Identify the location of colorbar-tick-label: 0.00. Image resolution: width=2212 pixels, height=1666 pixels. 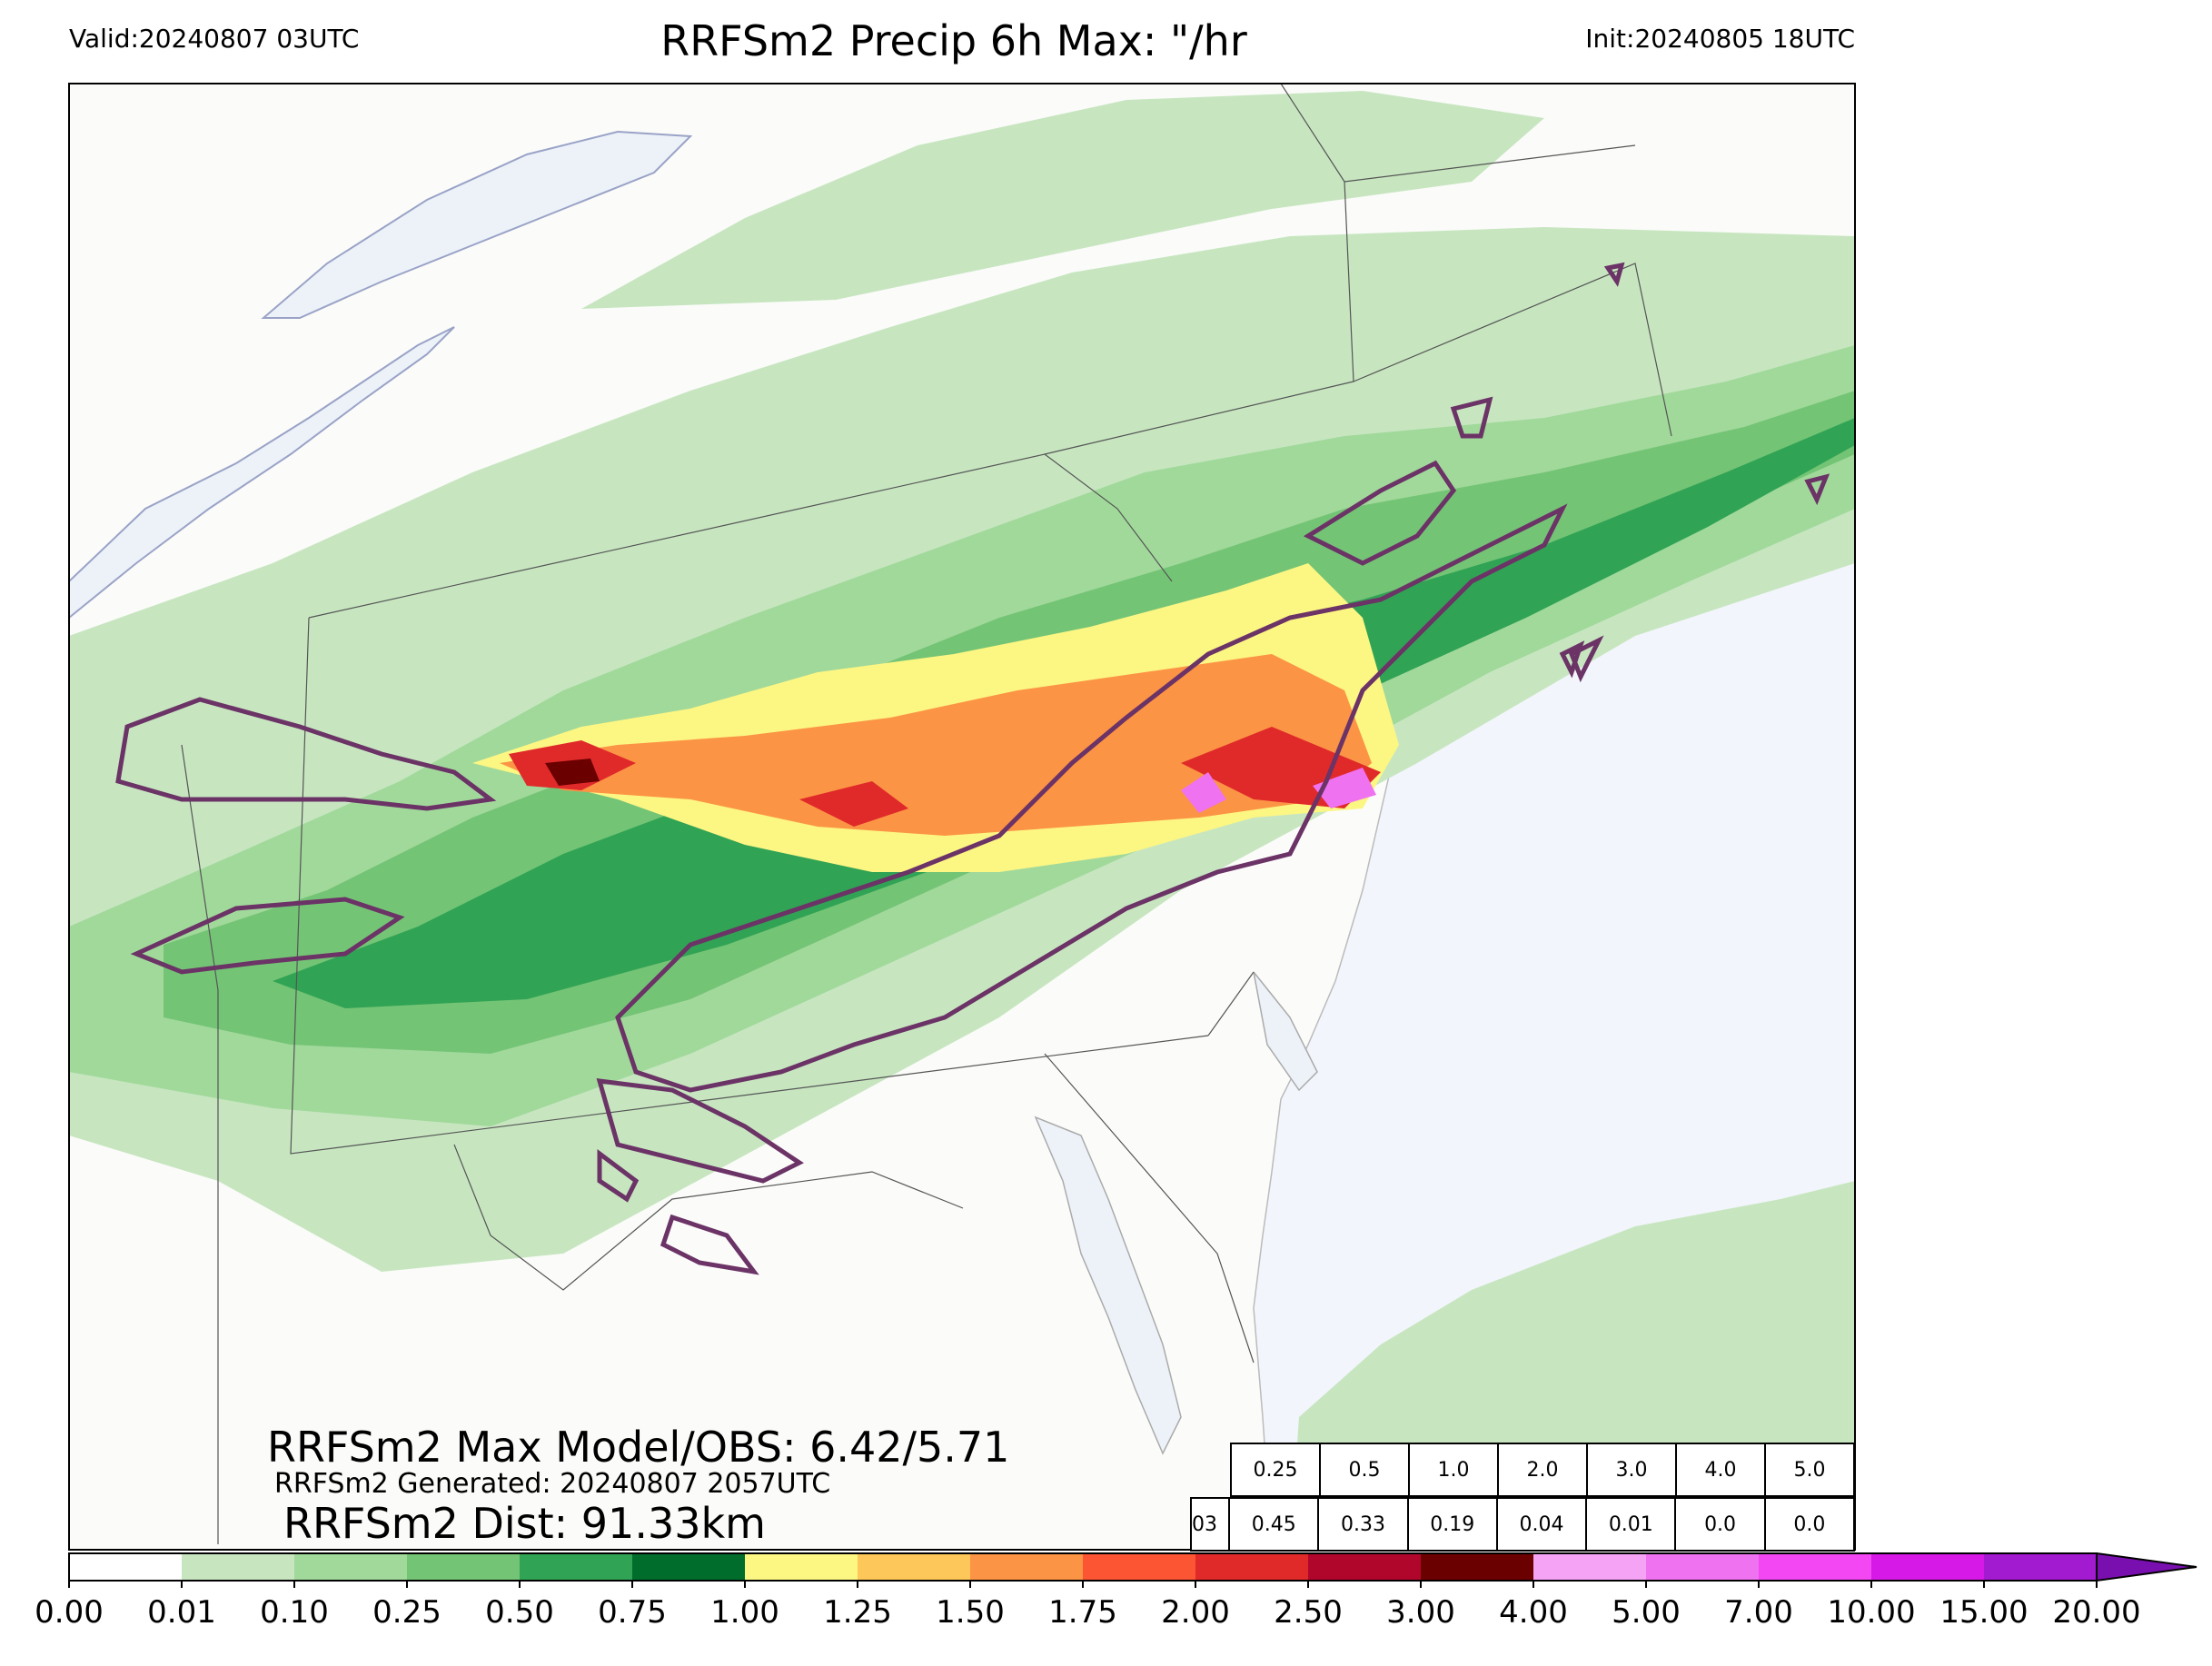
(69, 1612).